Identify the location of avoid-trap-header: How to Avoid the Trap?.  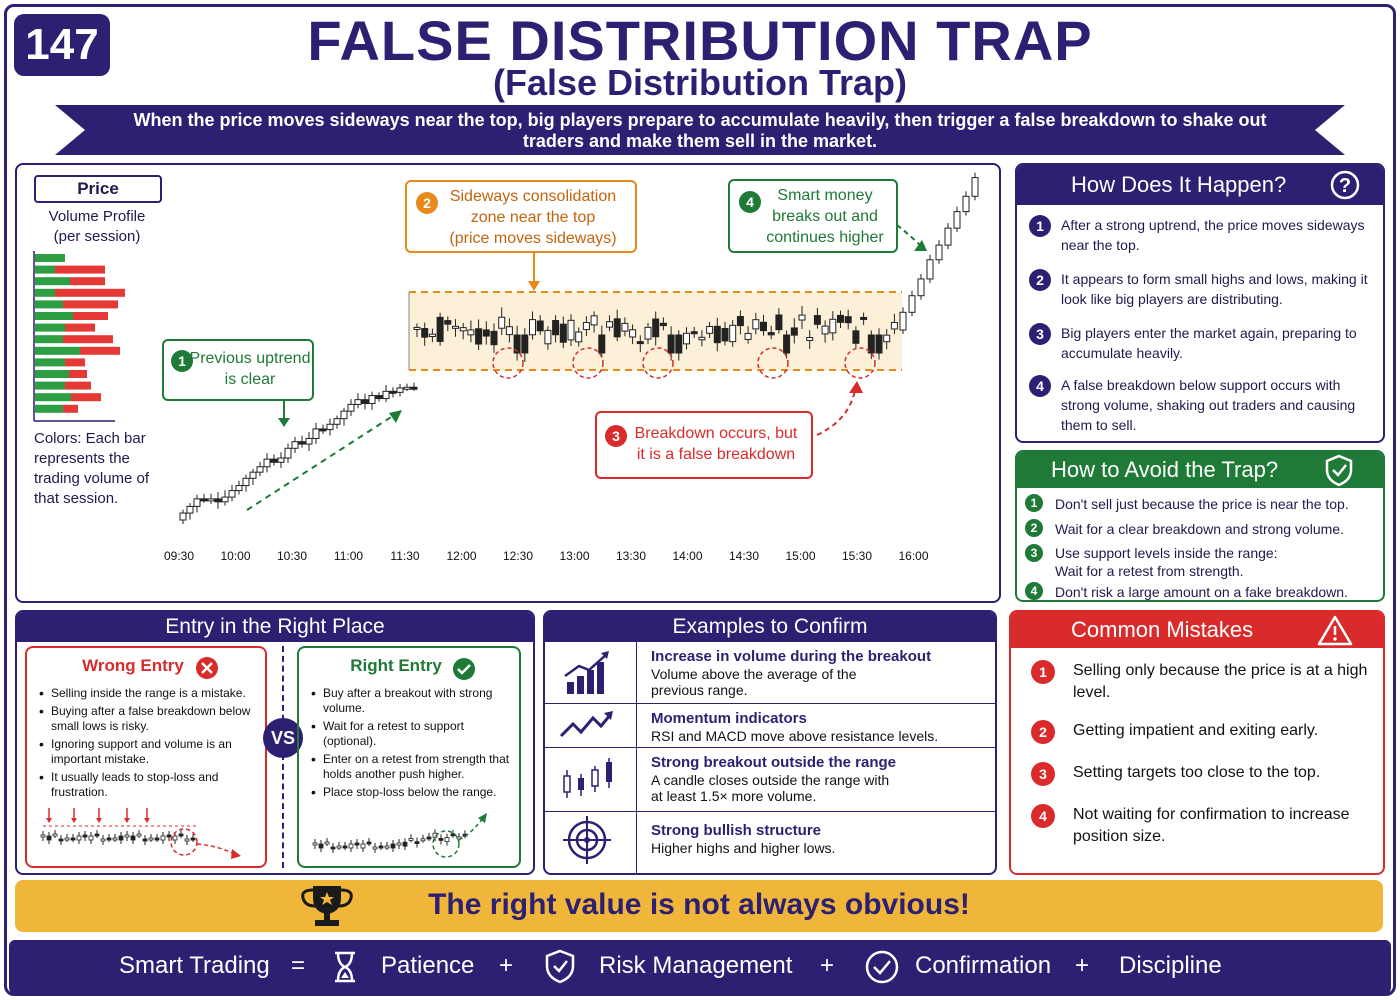
(1200, 470).